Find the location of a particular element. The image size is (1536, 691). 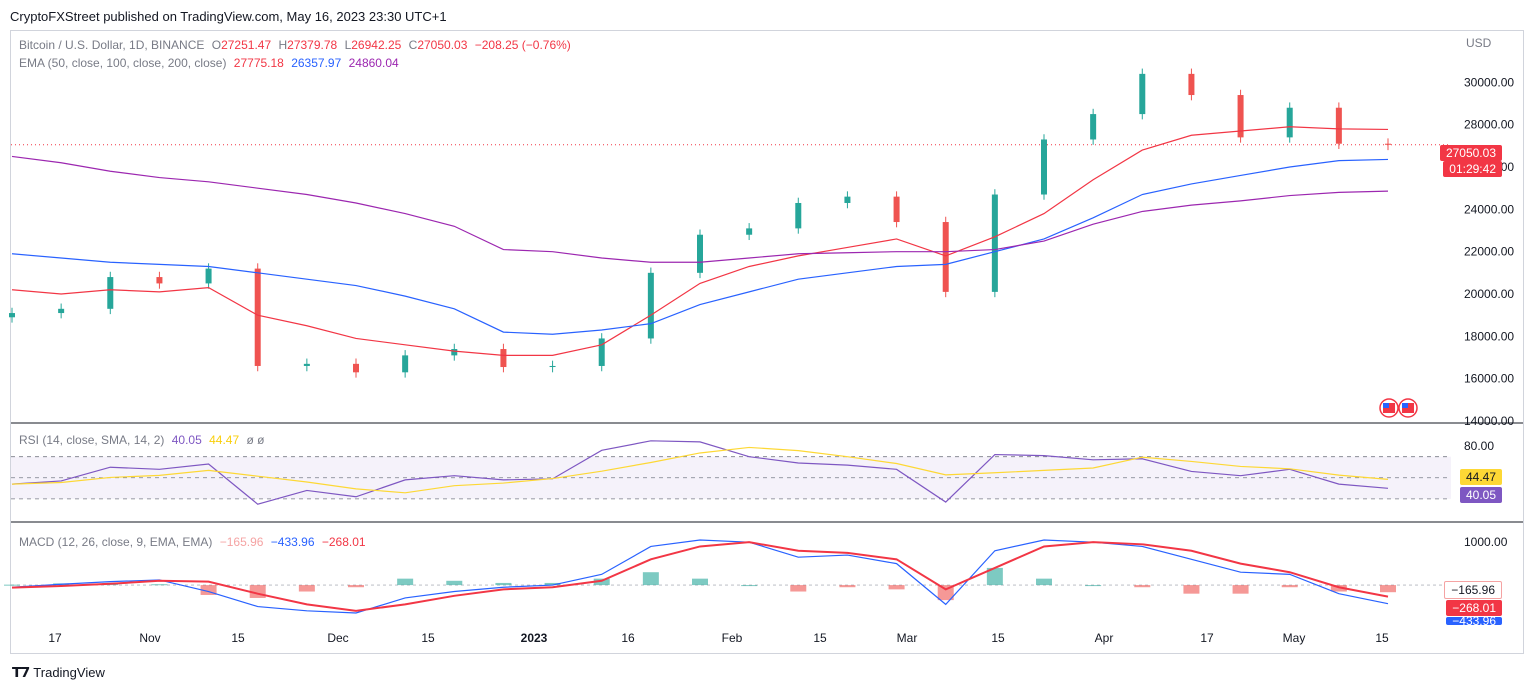

rsi-sma-line is located at coordinates (700, 470).